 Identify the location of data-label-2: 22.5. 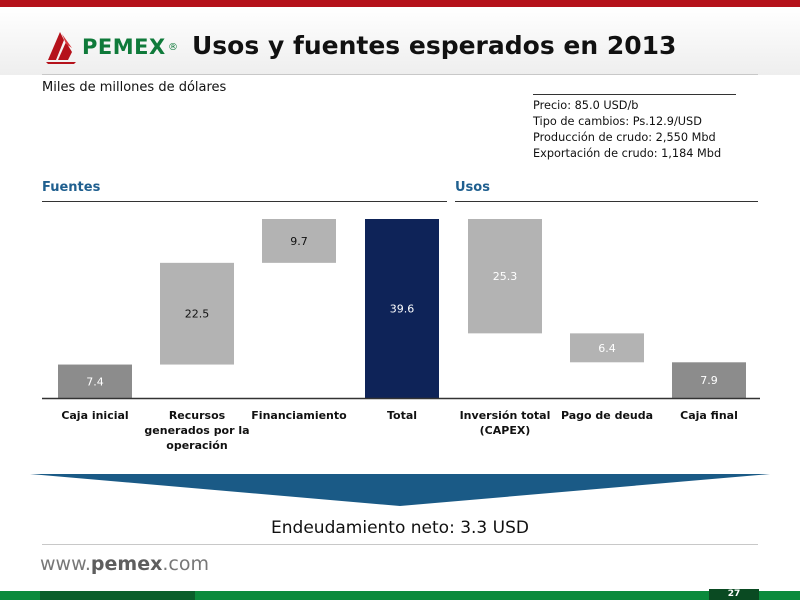
(197, 314).